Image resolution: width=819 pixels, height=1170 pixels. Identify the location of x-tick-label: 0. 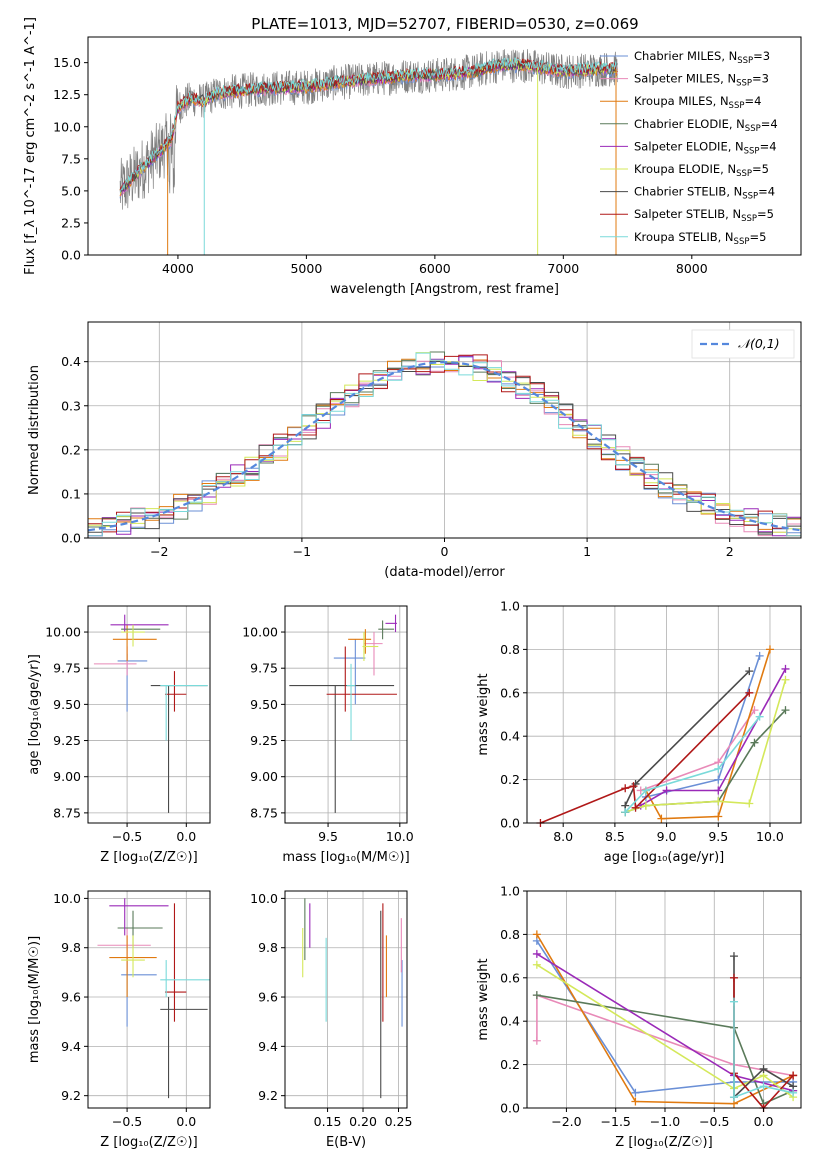
(445, 551).